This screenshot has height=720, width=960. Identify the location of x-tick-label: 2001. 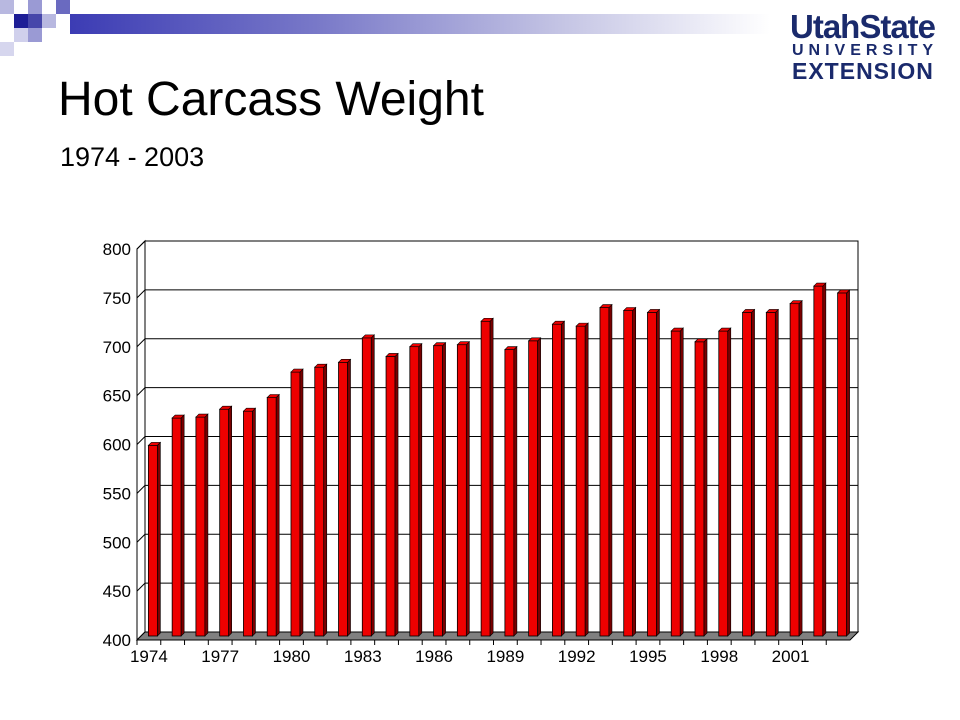
(791, 656).